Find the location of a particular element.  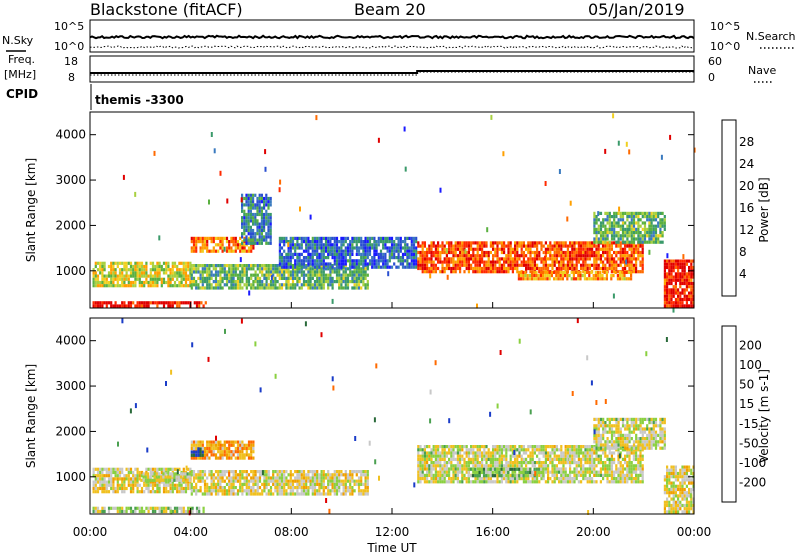

power-colorbar-tick-label: 24 is located at coordinates (746, 164).